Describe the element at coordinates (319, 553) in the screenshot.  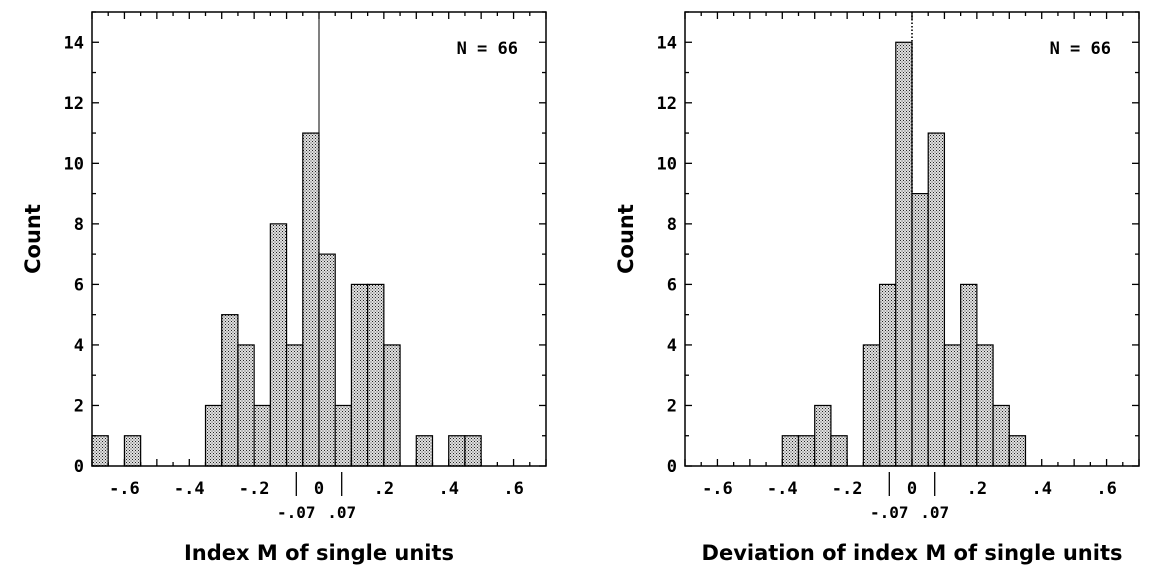
I see `x-axis-title: Index M of single units` at that location.